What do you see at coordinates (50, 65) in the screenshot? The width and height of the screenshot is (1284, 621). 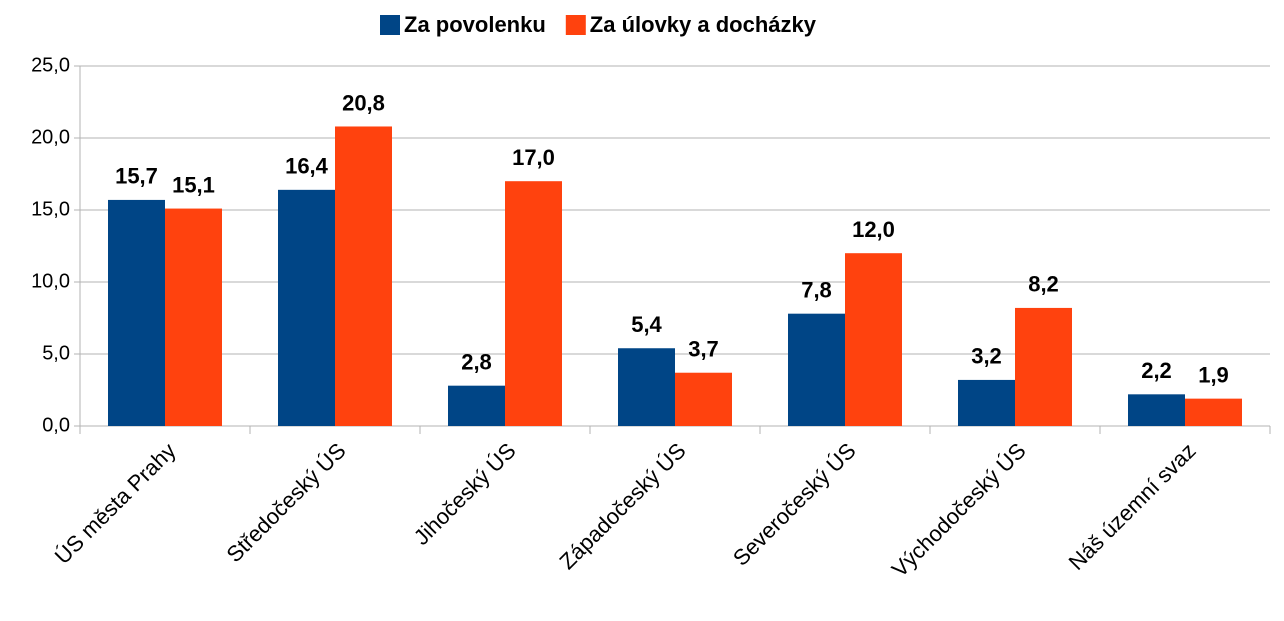 I see `y-tick-label: 25,0` at bounding box center [50, 65].